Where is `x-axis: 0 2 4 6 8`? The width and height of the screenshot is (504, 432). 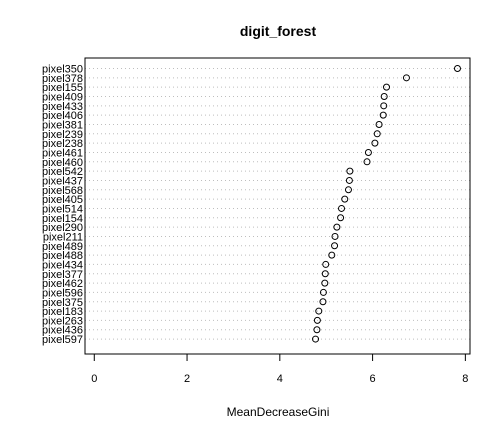 x-axis: 0 2 4 6 8 is located at coordinates (279, 369).